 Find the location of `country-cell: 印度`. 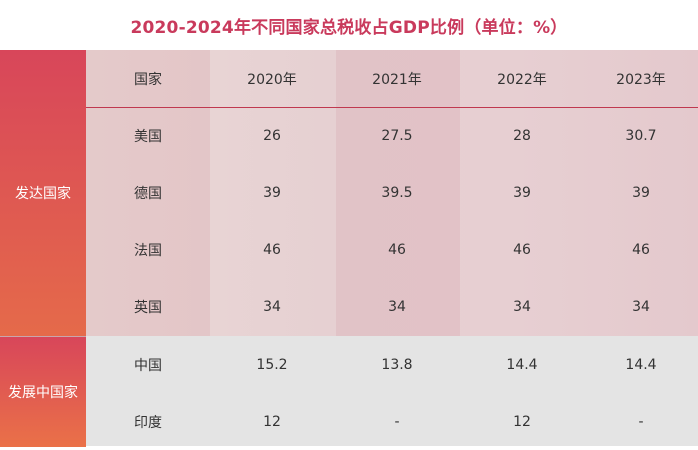

country-cell: 印度 is located at coordinates (148, 422).